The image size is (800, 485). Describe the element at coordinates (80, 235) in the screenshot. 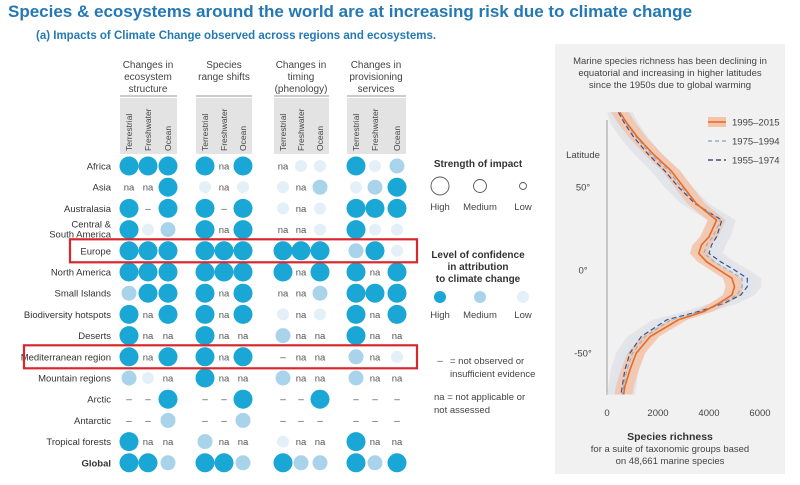

I see `row-label: South America` at that location.